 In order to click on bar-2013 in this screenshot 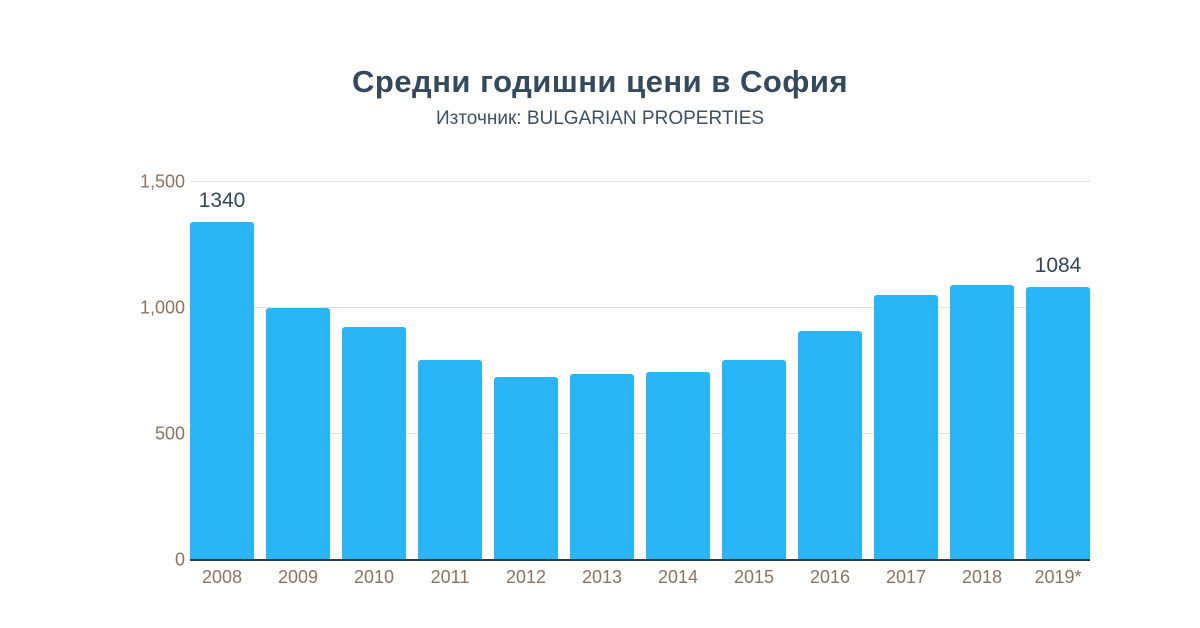, I will do `click(602, 466)`.